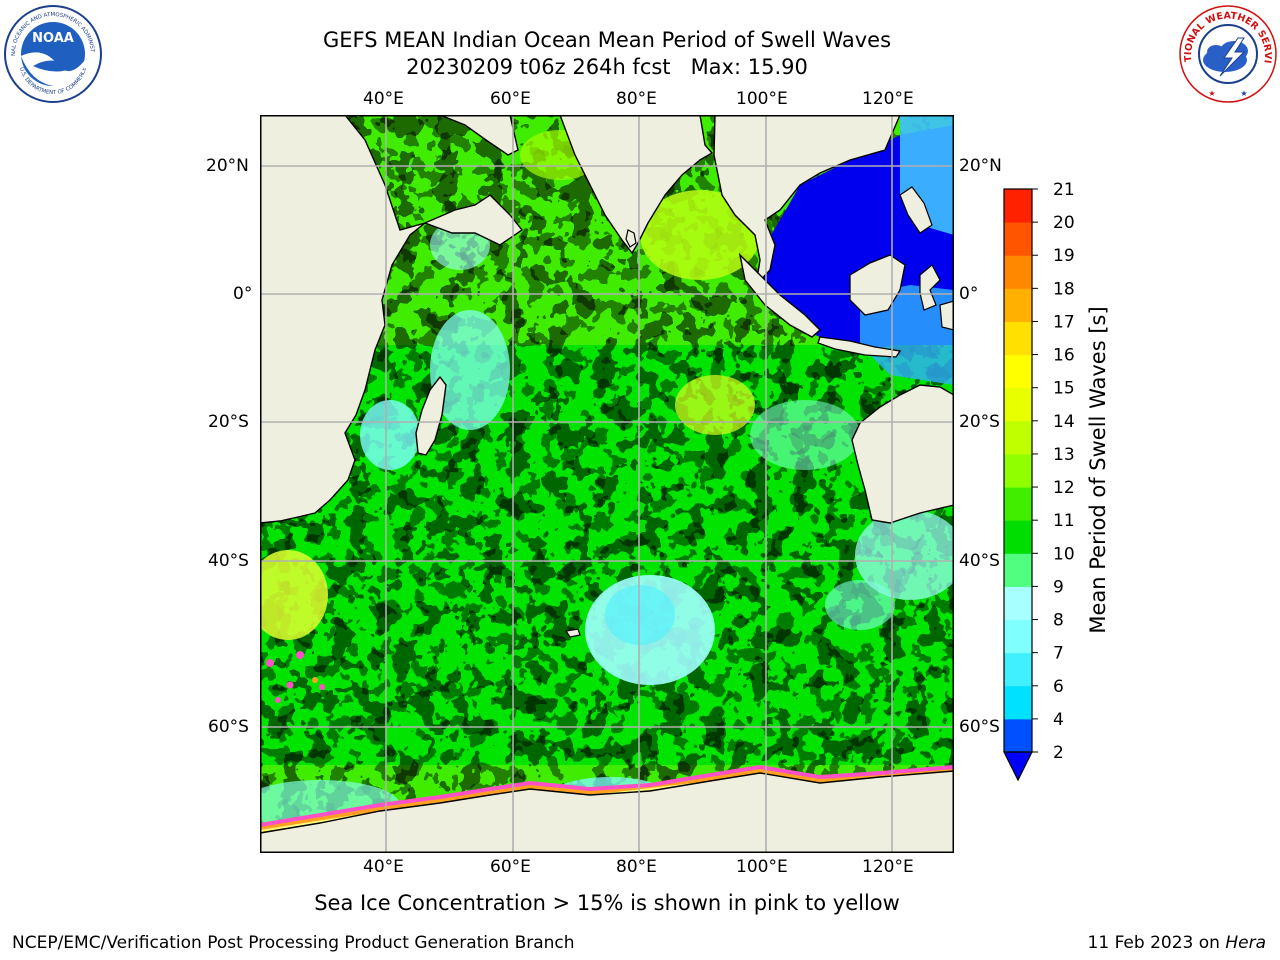 This screenshot has height=960, width=1280. Describe the element at coordinates (930, 287) in the screenshot. I see `land-sulawesi` at that location.